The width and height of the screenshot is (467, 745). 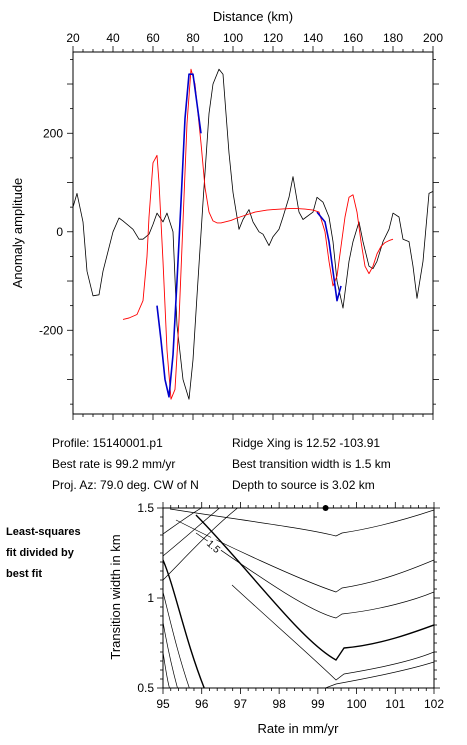 What do you see at coordinates (254, 38) in the screenshot?
I see `distance-tick-labels: 20 40 60 80 100 120 140 160 180 200` at bounding box center [254, 38].